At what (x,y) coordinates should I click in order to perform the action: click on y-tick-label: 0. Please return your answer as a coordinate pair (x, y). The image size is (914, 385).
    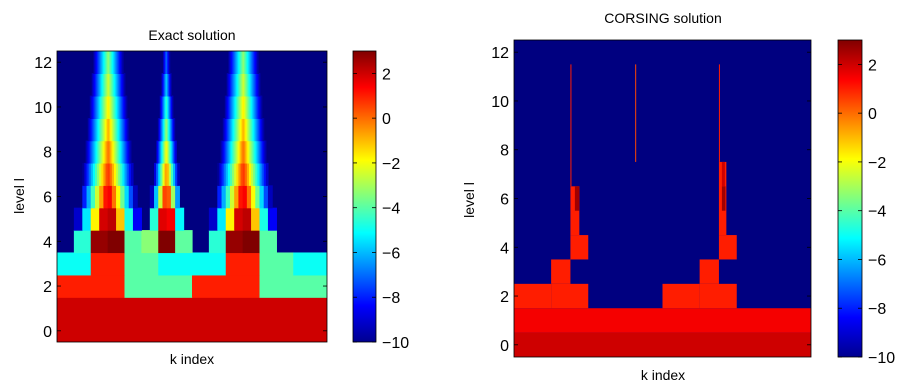
    Looking at the image, I should click on (504, 346).